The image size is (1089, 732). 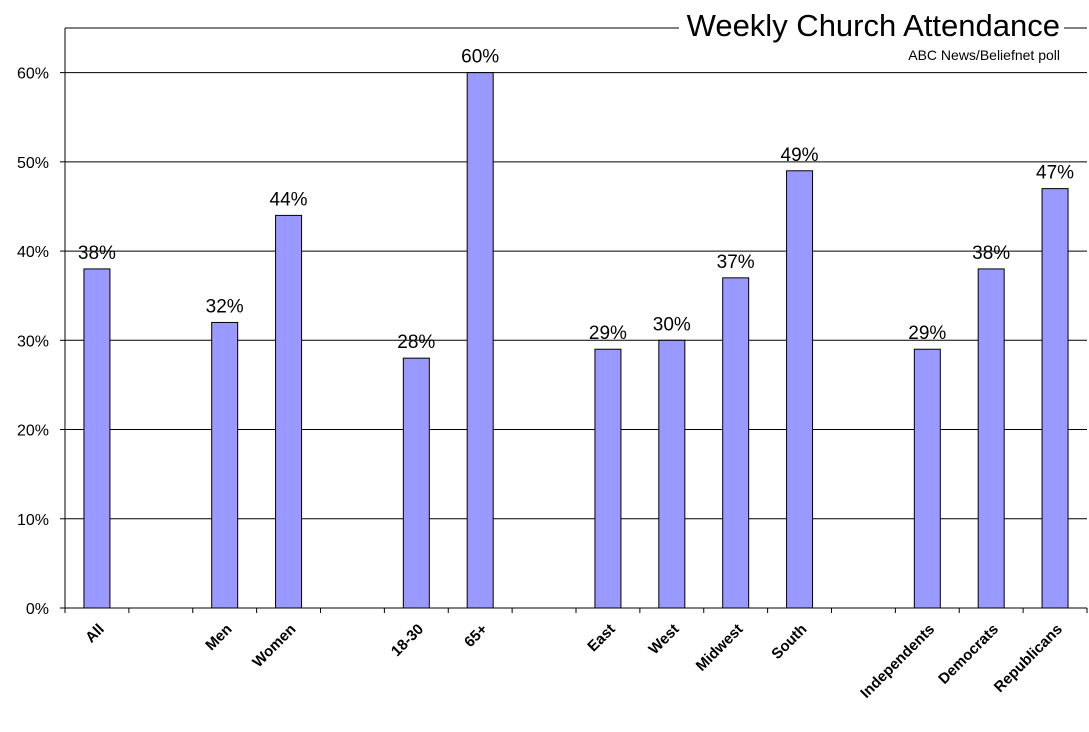 What do you see at coordinates (33, 520) in the screenshot?
I see `y-tick-label: 10%` at bounding box center [33, 520].